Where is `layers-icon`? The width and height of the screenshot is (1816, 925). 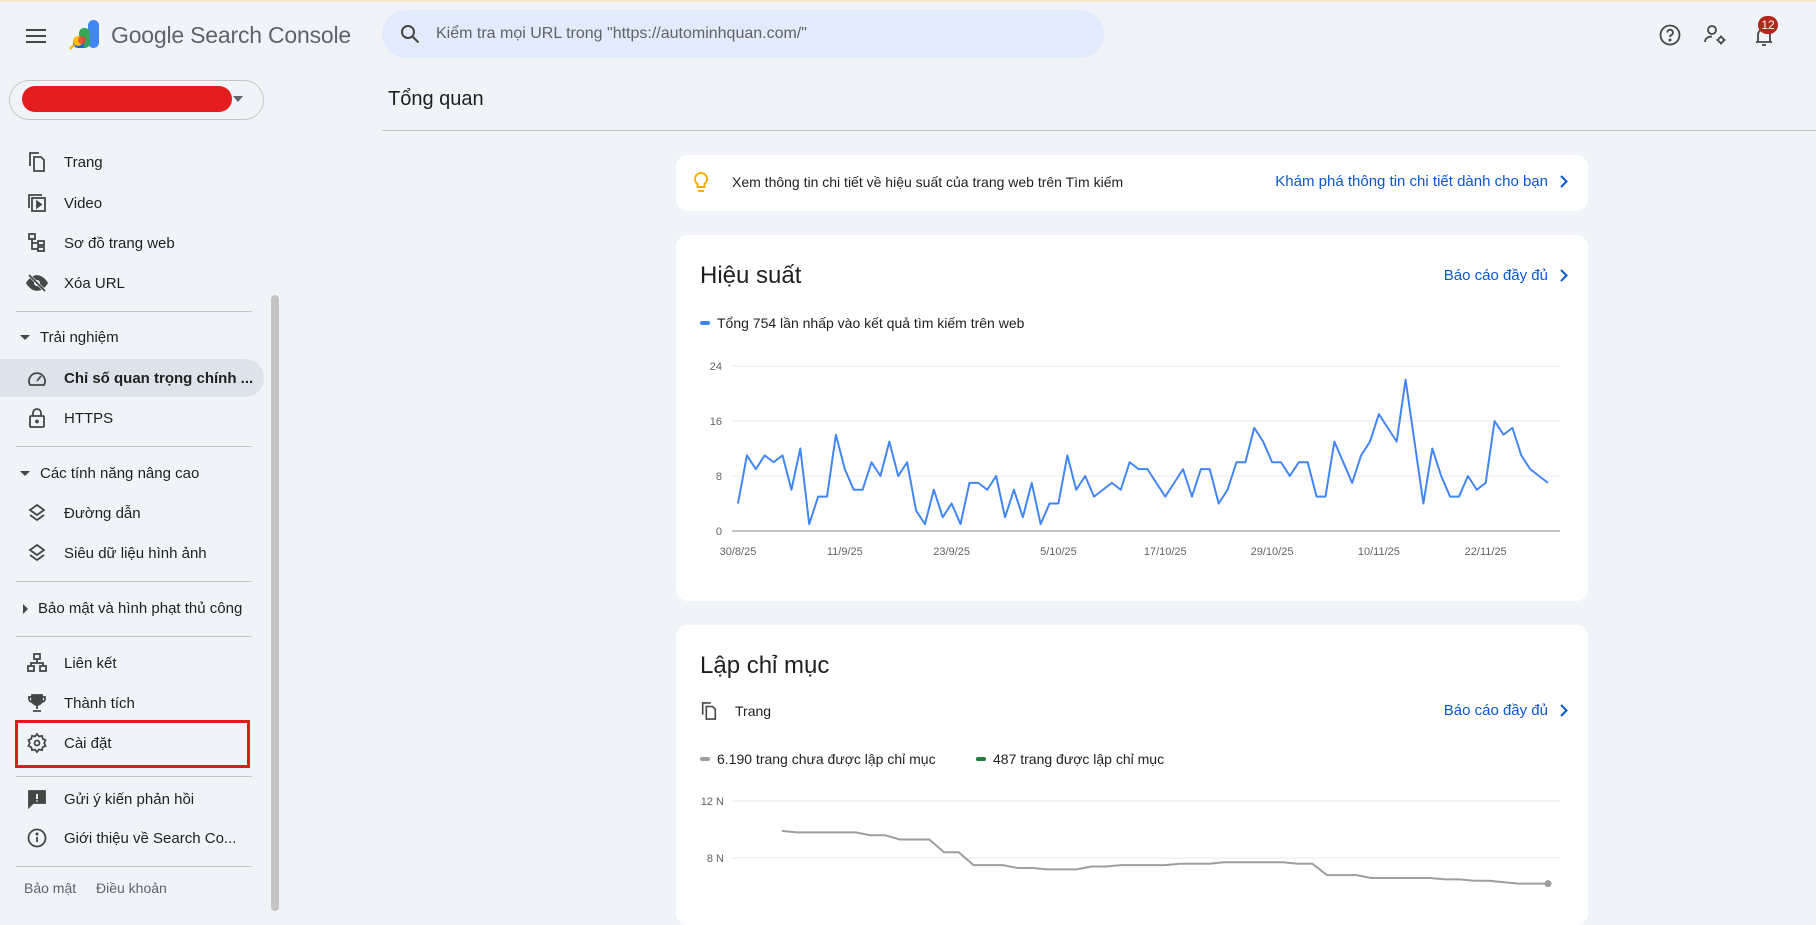
layers-icon is located at coordinates (37, 513).